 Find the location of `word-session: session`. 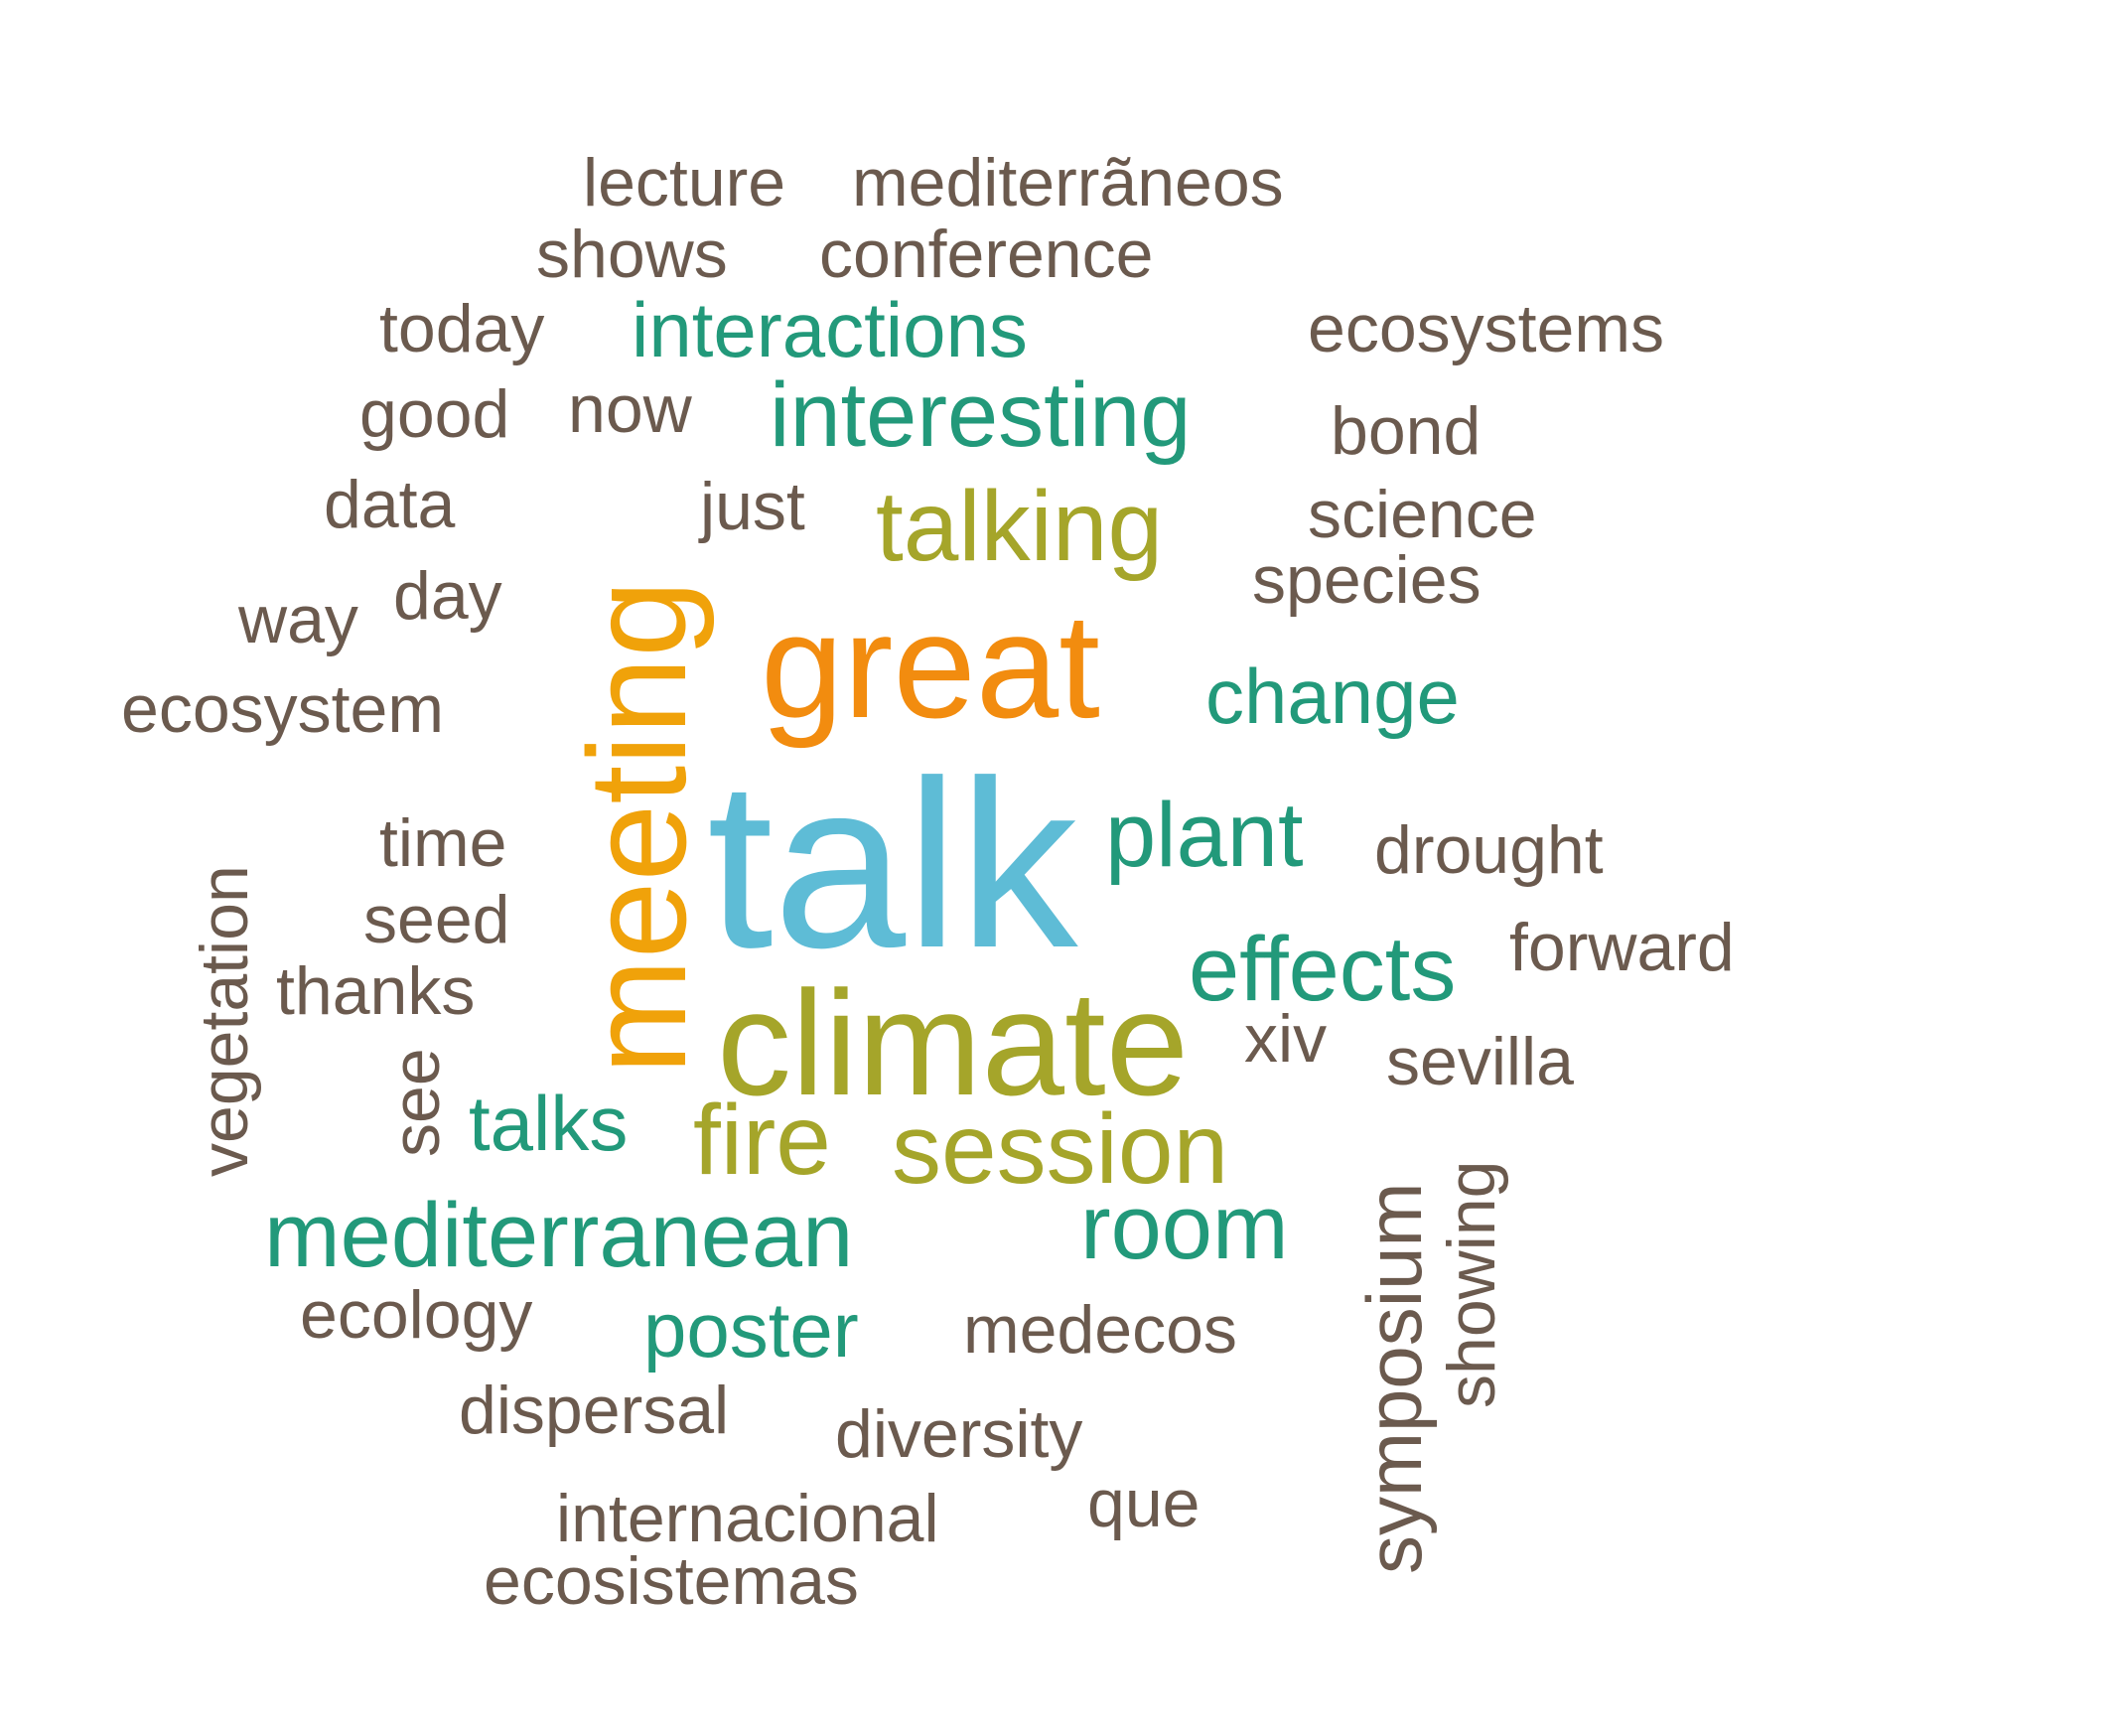

word-session: session is located at coordinates (1060, 1149).